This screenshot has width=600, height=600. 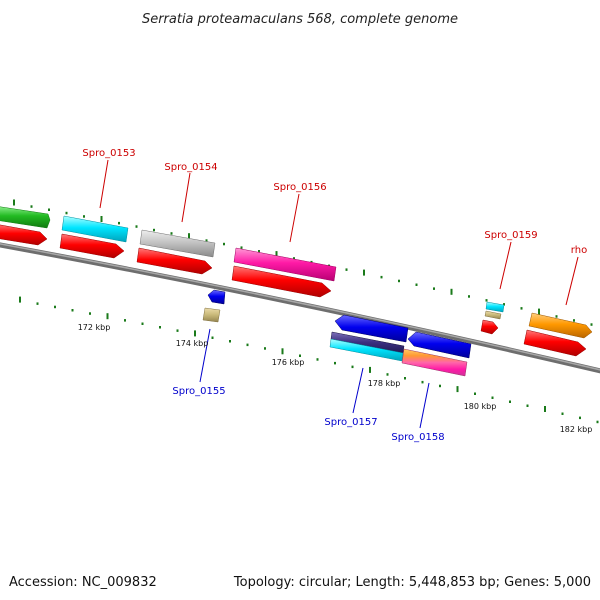 What do you see at coordinates (510, 235) in the screenshot?
I see `label-spro-0159: Spro_0159` at bounding box center [510, 235].